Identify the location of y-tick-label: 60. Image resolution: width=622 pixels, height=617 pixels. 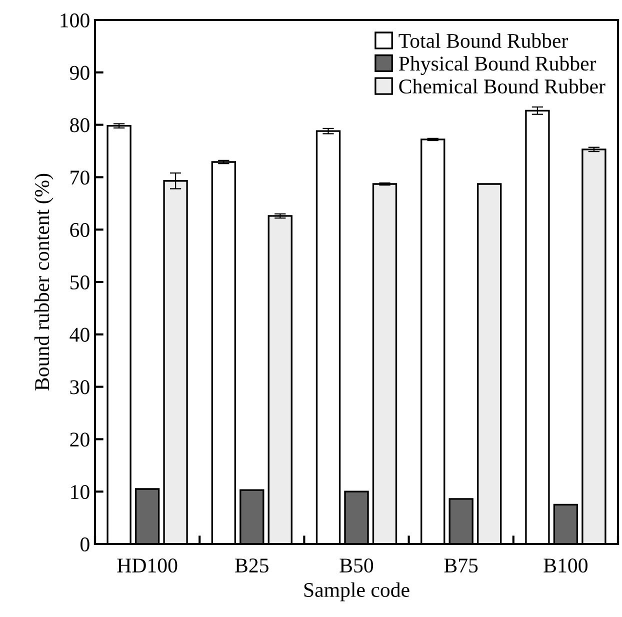
(80, 230).